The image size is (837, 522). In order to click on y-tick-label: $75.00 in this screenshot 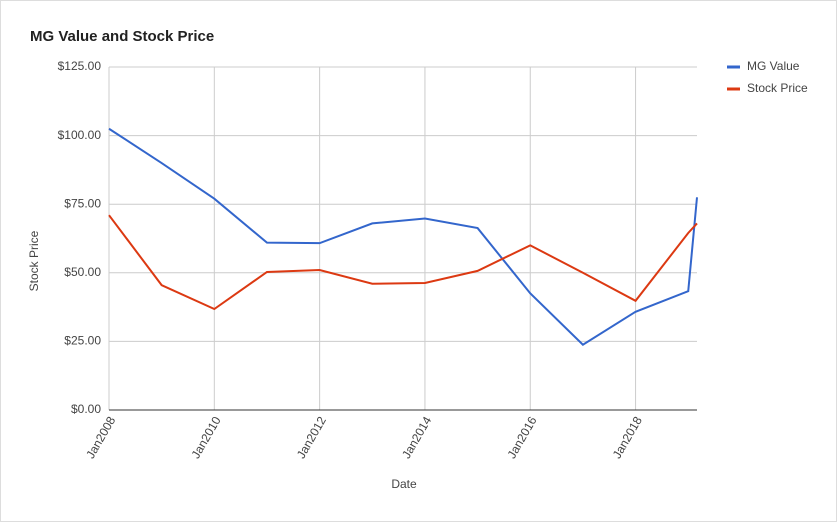, I will do `click(82, 203)`.